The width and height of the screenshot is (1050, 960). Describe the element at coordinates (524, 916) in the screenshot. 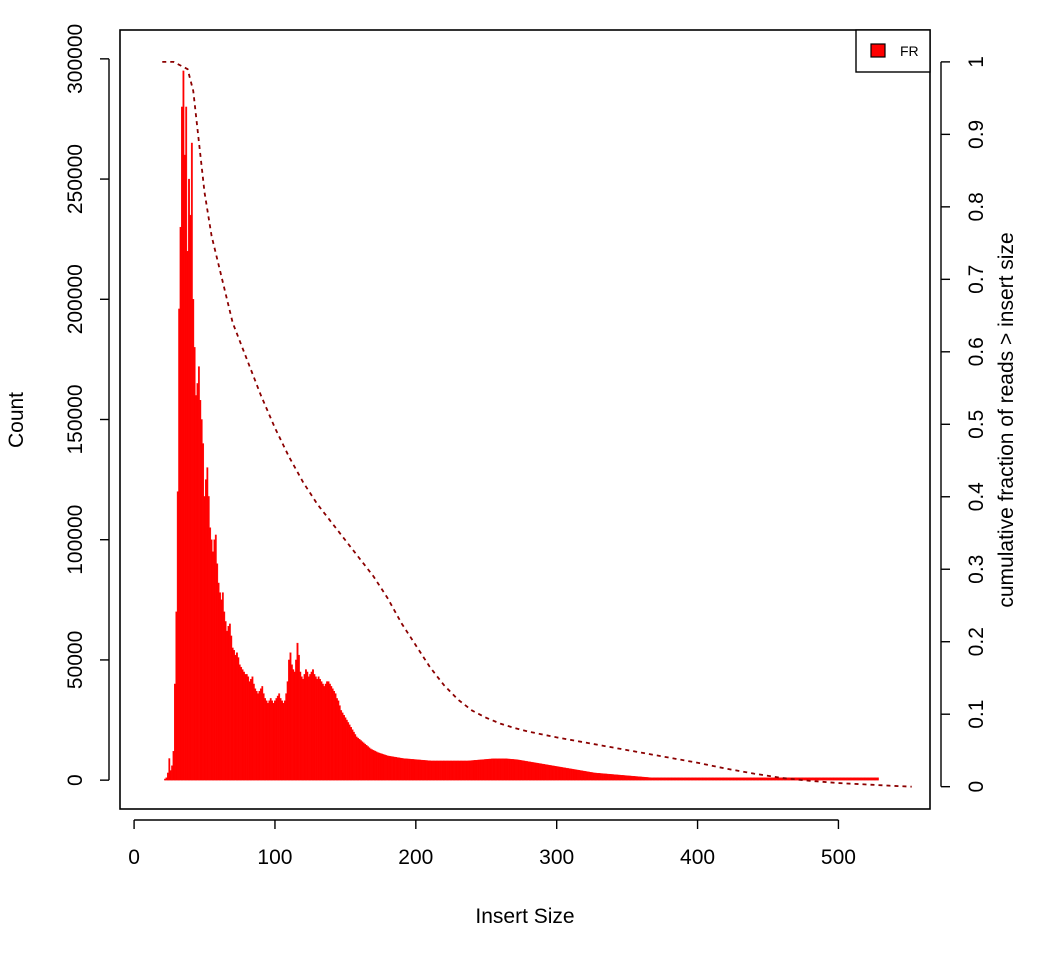

I see `x-axis-title: Insert Size` at that location.